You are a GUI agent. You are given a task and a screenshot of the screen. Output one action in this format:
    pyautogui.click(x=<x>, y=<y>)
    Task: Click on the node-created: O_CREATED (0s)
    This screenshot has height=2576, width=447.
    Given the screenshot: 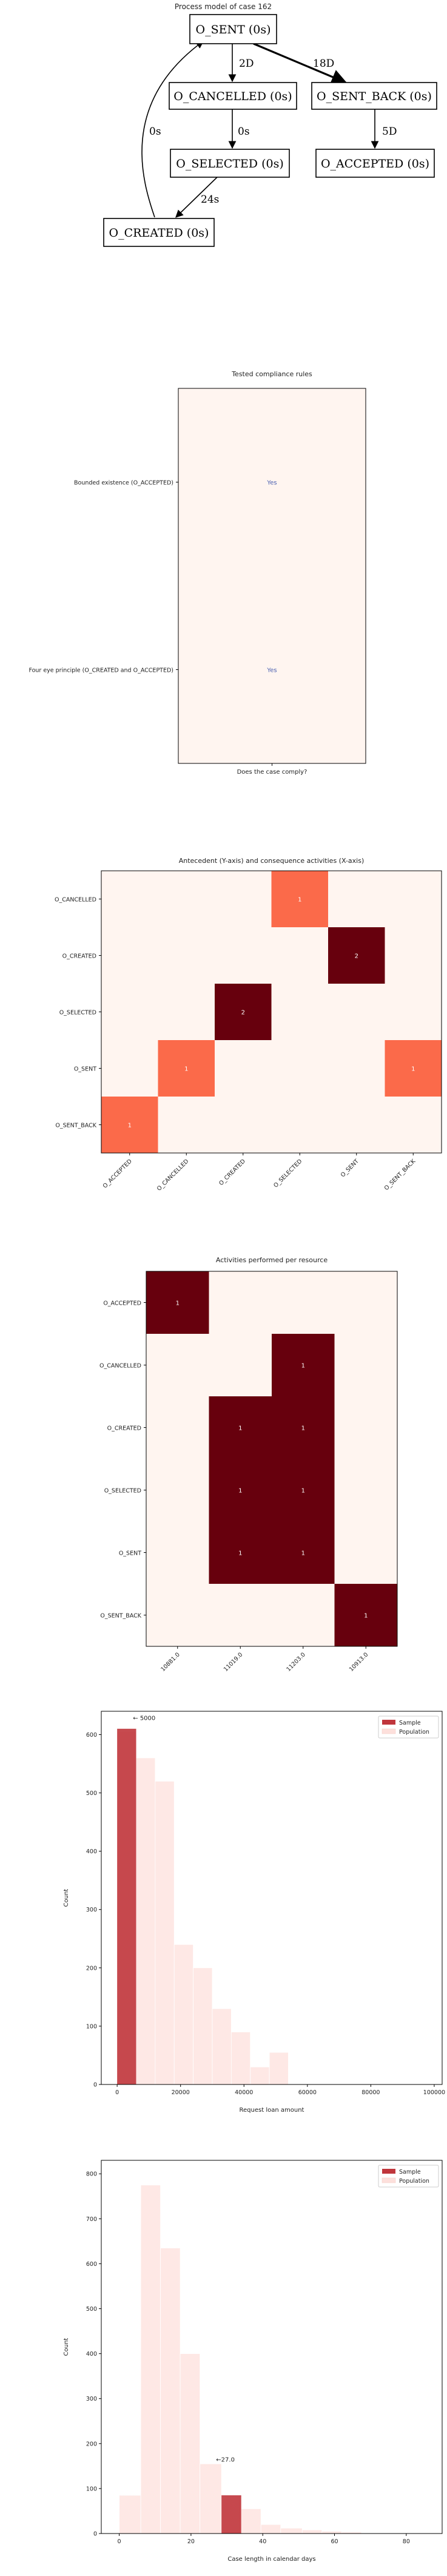 What is the action you would take?
    pyautogui.click(x=159, y=232)
    